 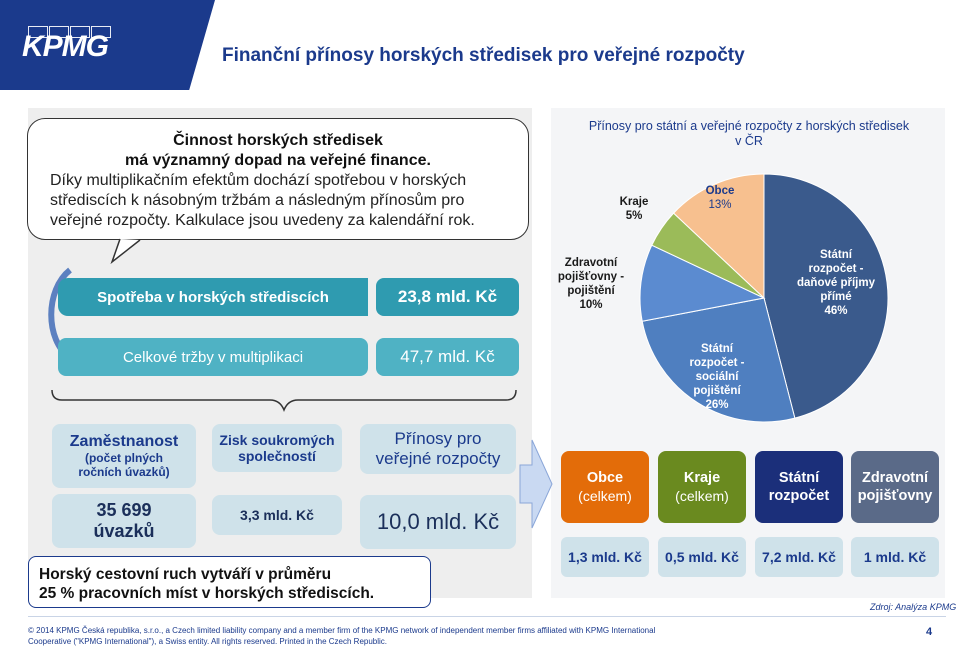 I want to click on kpmg-logo-squares, so click(x=69, y=32).